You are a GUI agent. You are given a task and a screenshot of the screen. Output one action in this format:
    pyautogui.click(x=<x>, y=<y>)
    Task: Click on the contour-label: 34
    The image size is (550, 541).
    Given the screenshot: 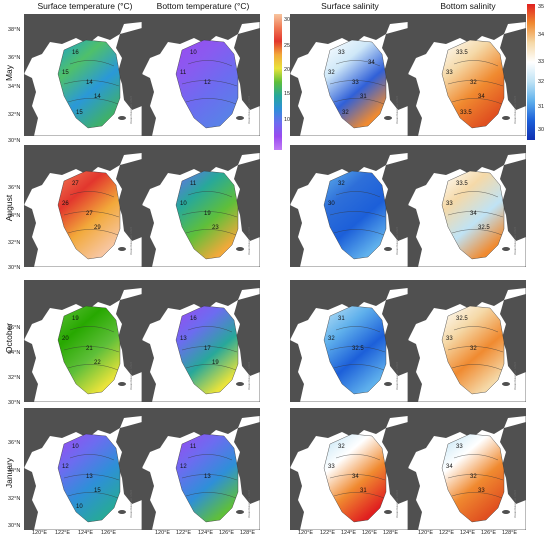 What is the action you would take?
    pyautogui.click(x=473, y=214)
    